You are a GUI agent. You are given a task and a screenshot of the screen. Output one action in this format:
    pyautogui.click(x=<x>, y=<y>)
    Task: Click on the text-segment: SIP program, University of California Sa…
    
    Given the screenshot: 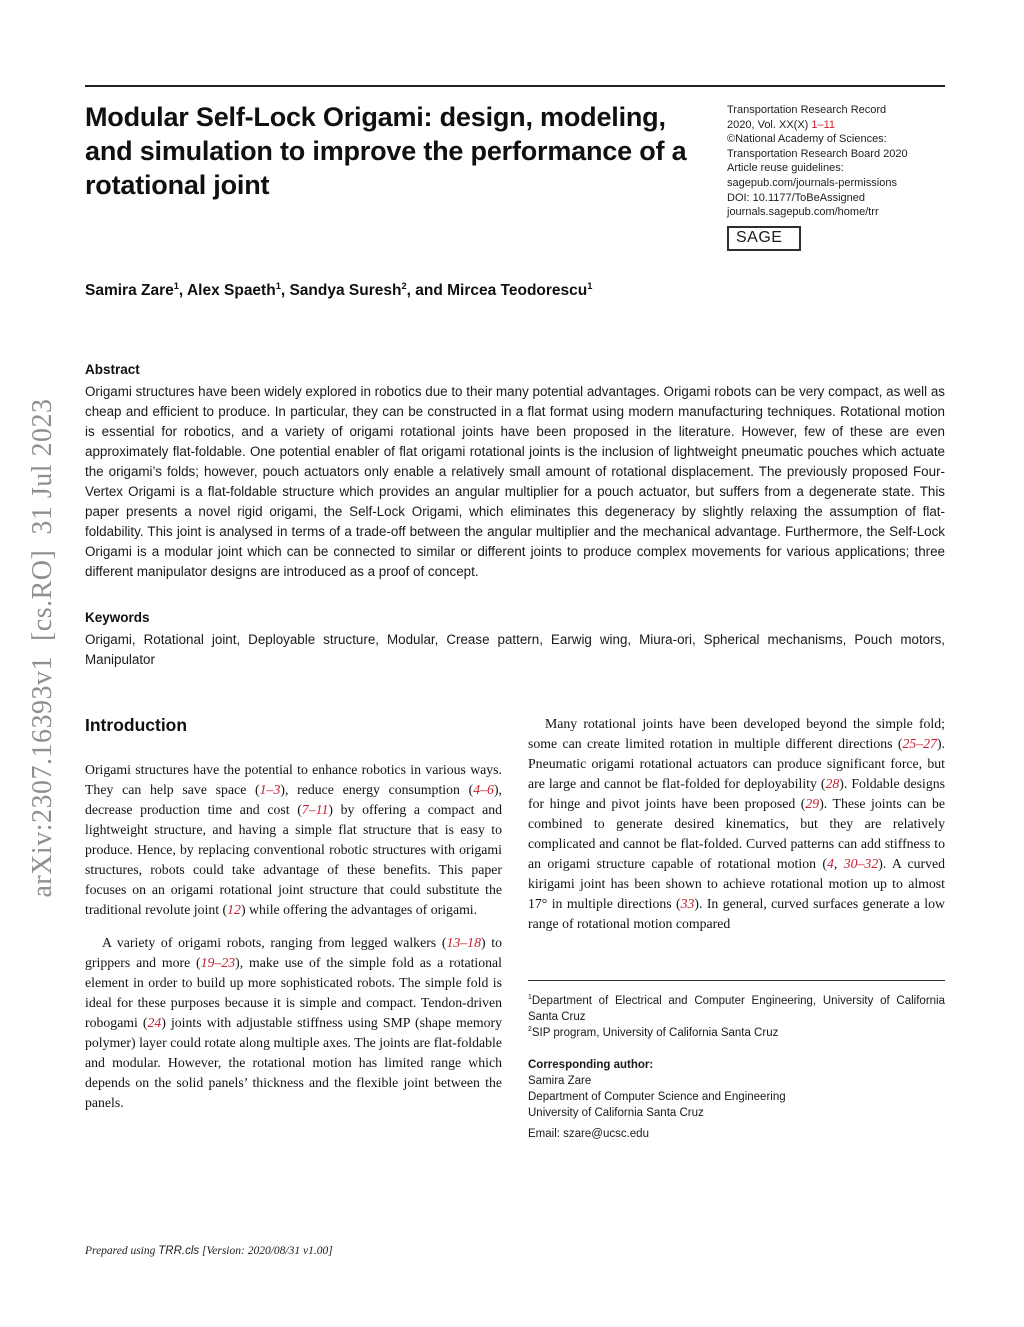 What is the action you would take?
    pyautogui.click(x=655, y=1032)
    